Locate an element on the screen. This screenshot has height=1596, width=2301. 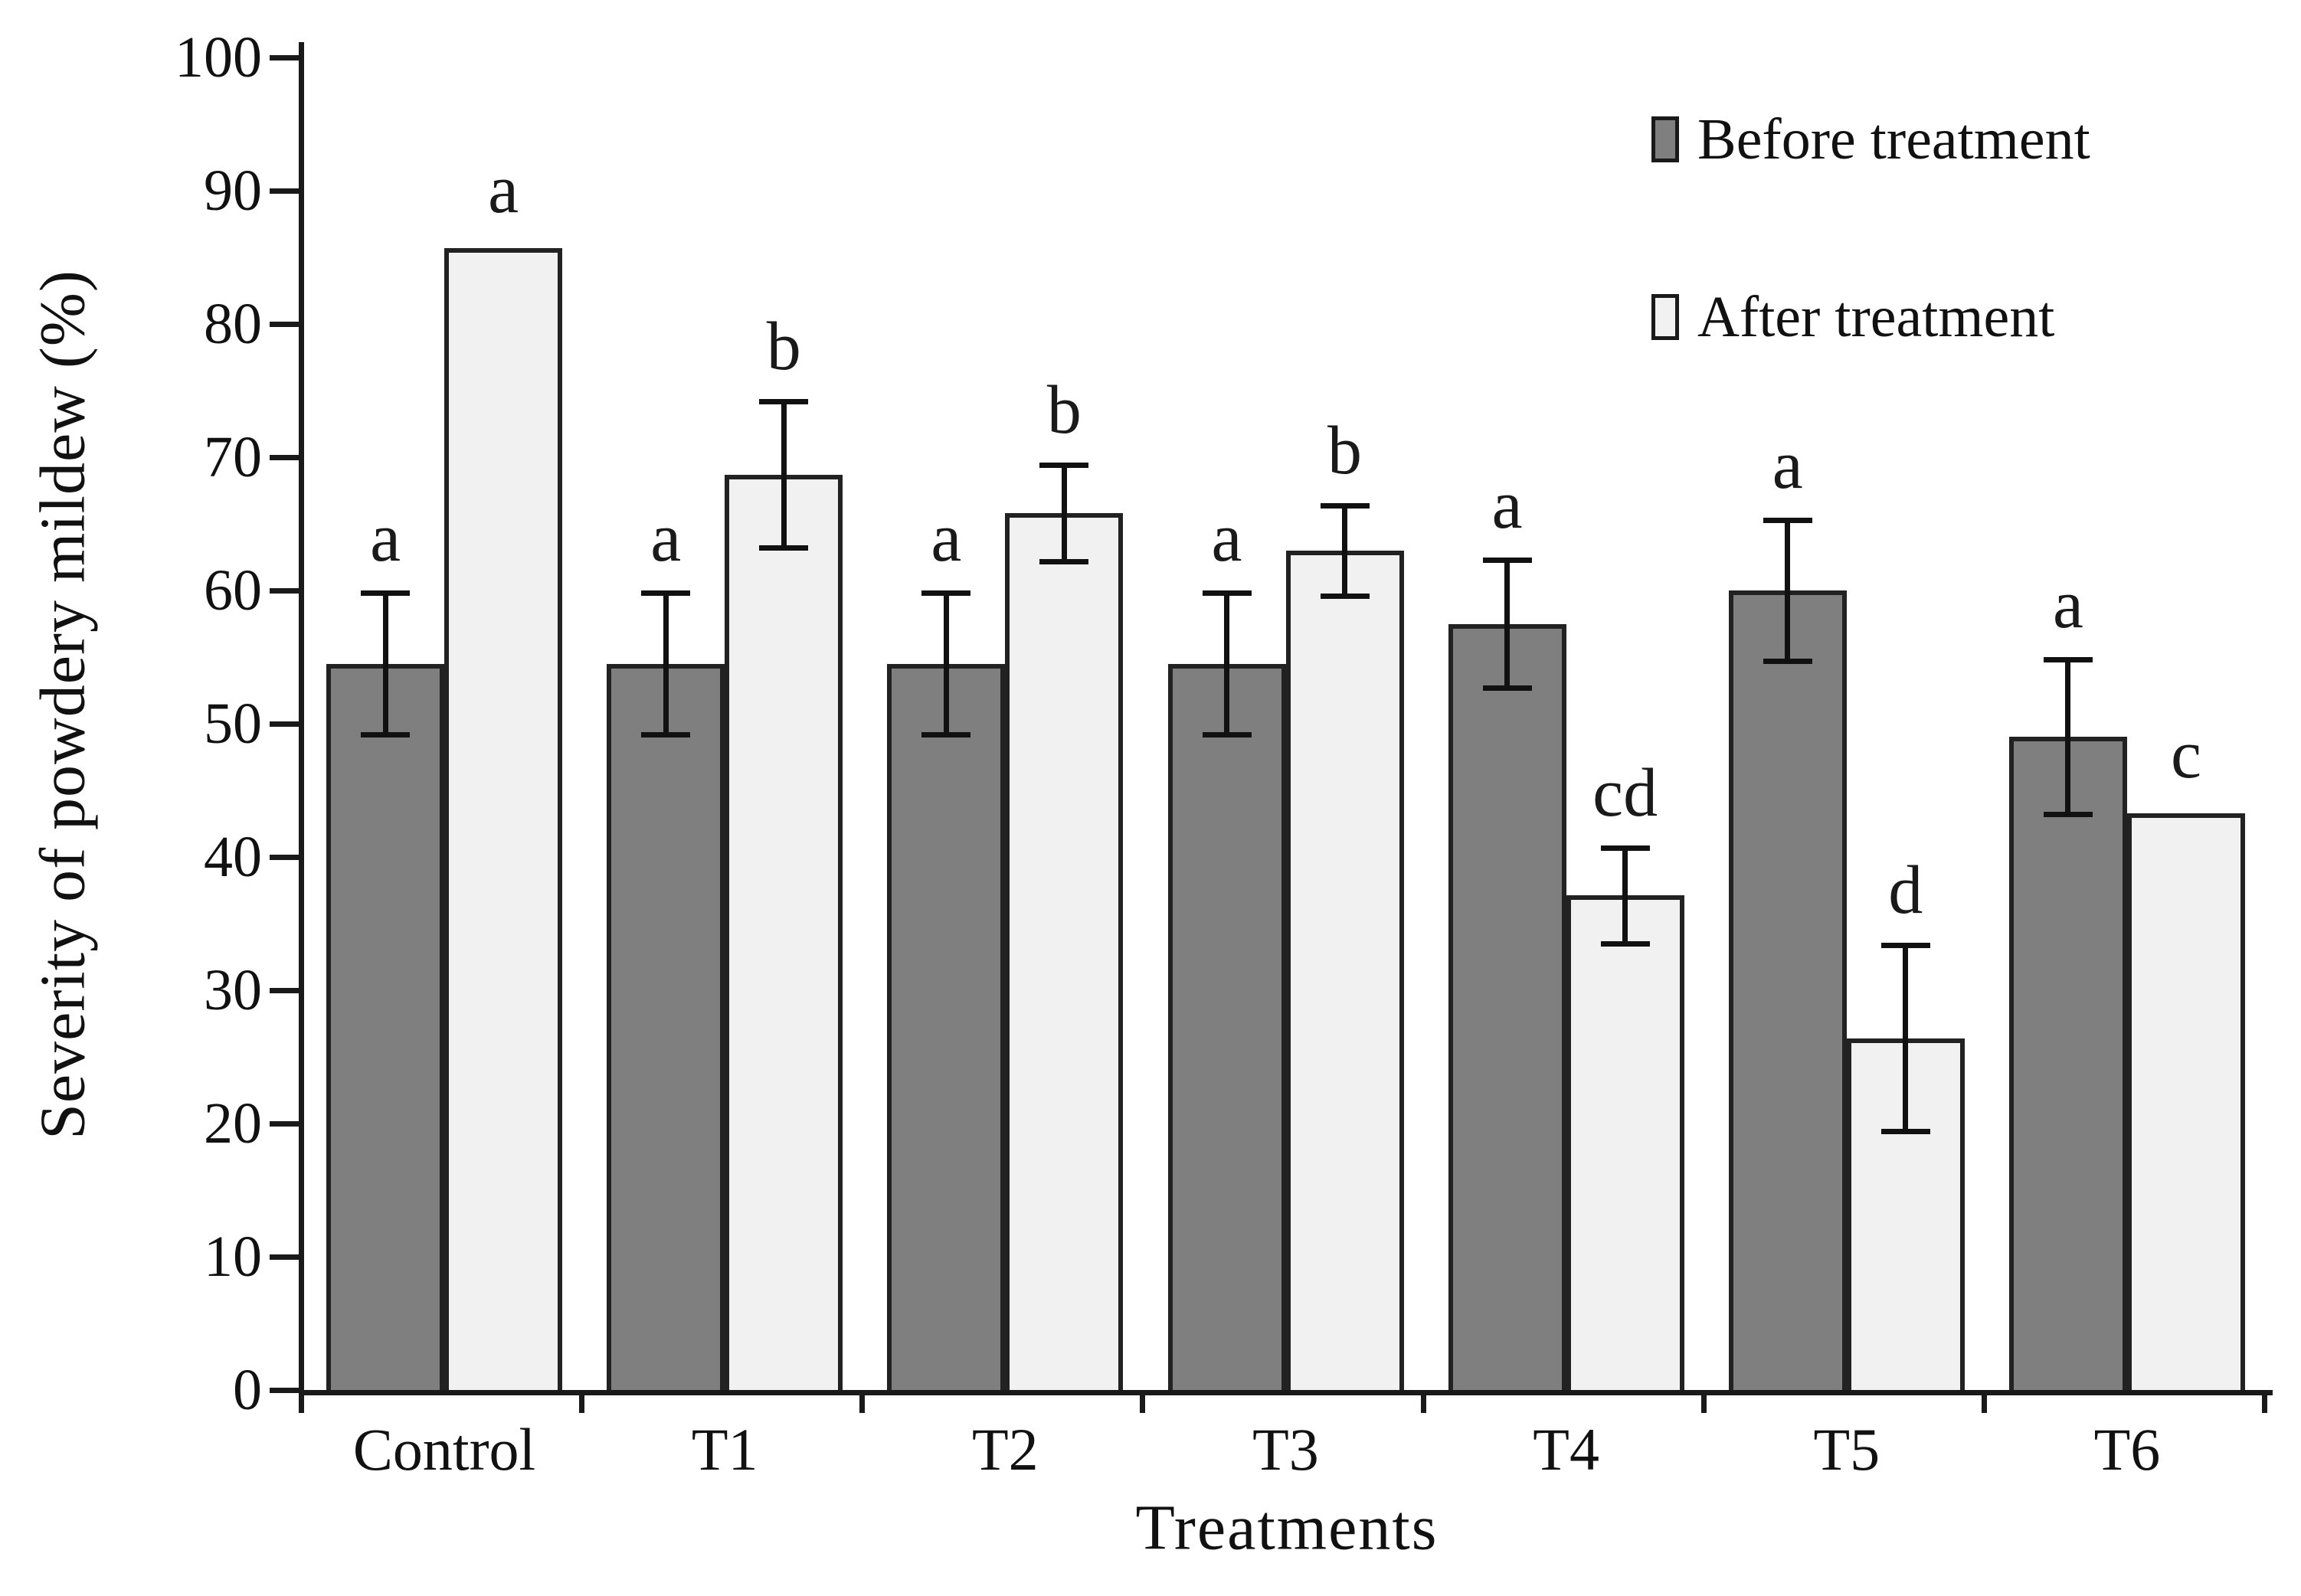
legend-label-after: After treatment is located at coordinates (1876, 317).